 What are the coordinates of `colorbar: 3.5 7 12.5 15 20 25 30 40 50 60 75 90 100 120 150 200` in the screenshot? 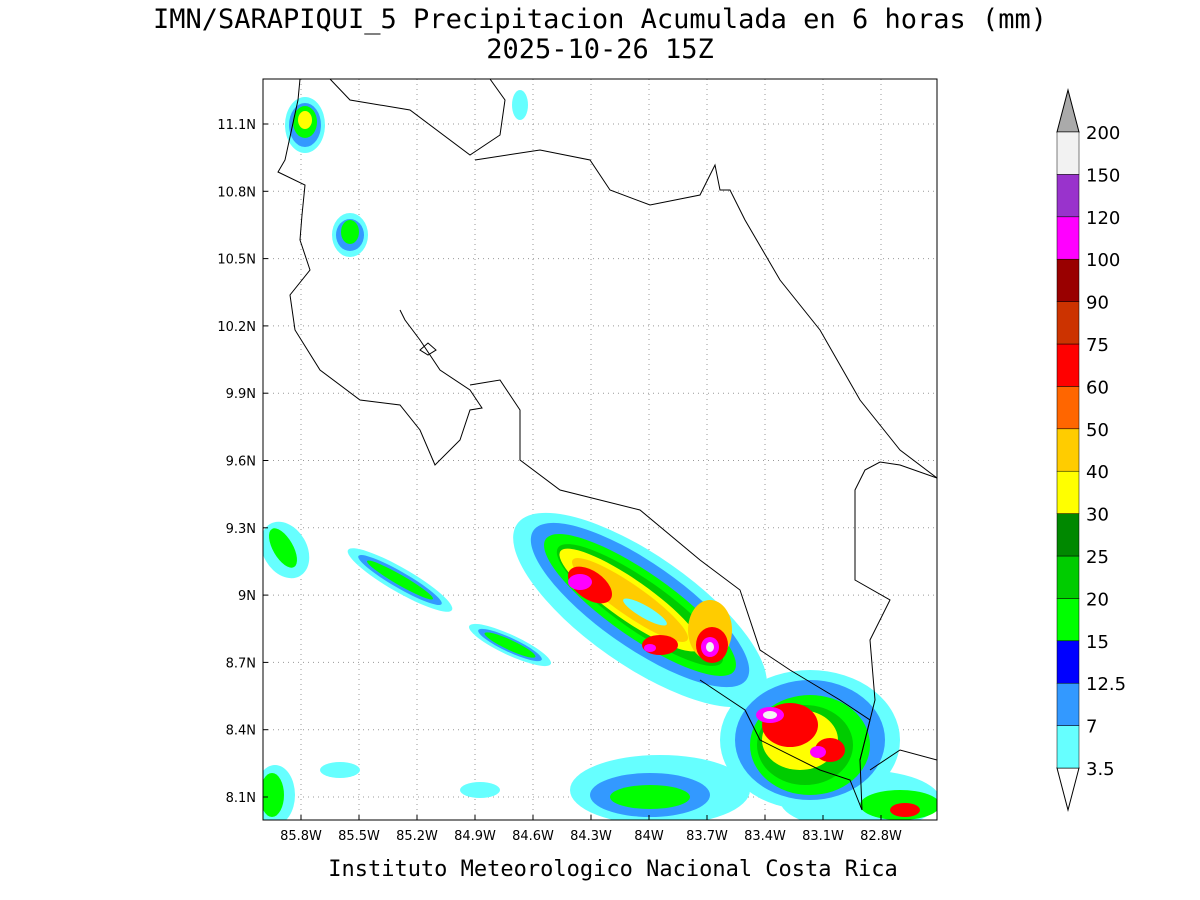 It's located at (1091, 450).